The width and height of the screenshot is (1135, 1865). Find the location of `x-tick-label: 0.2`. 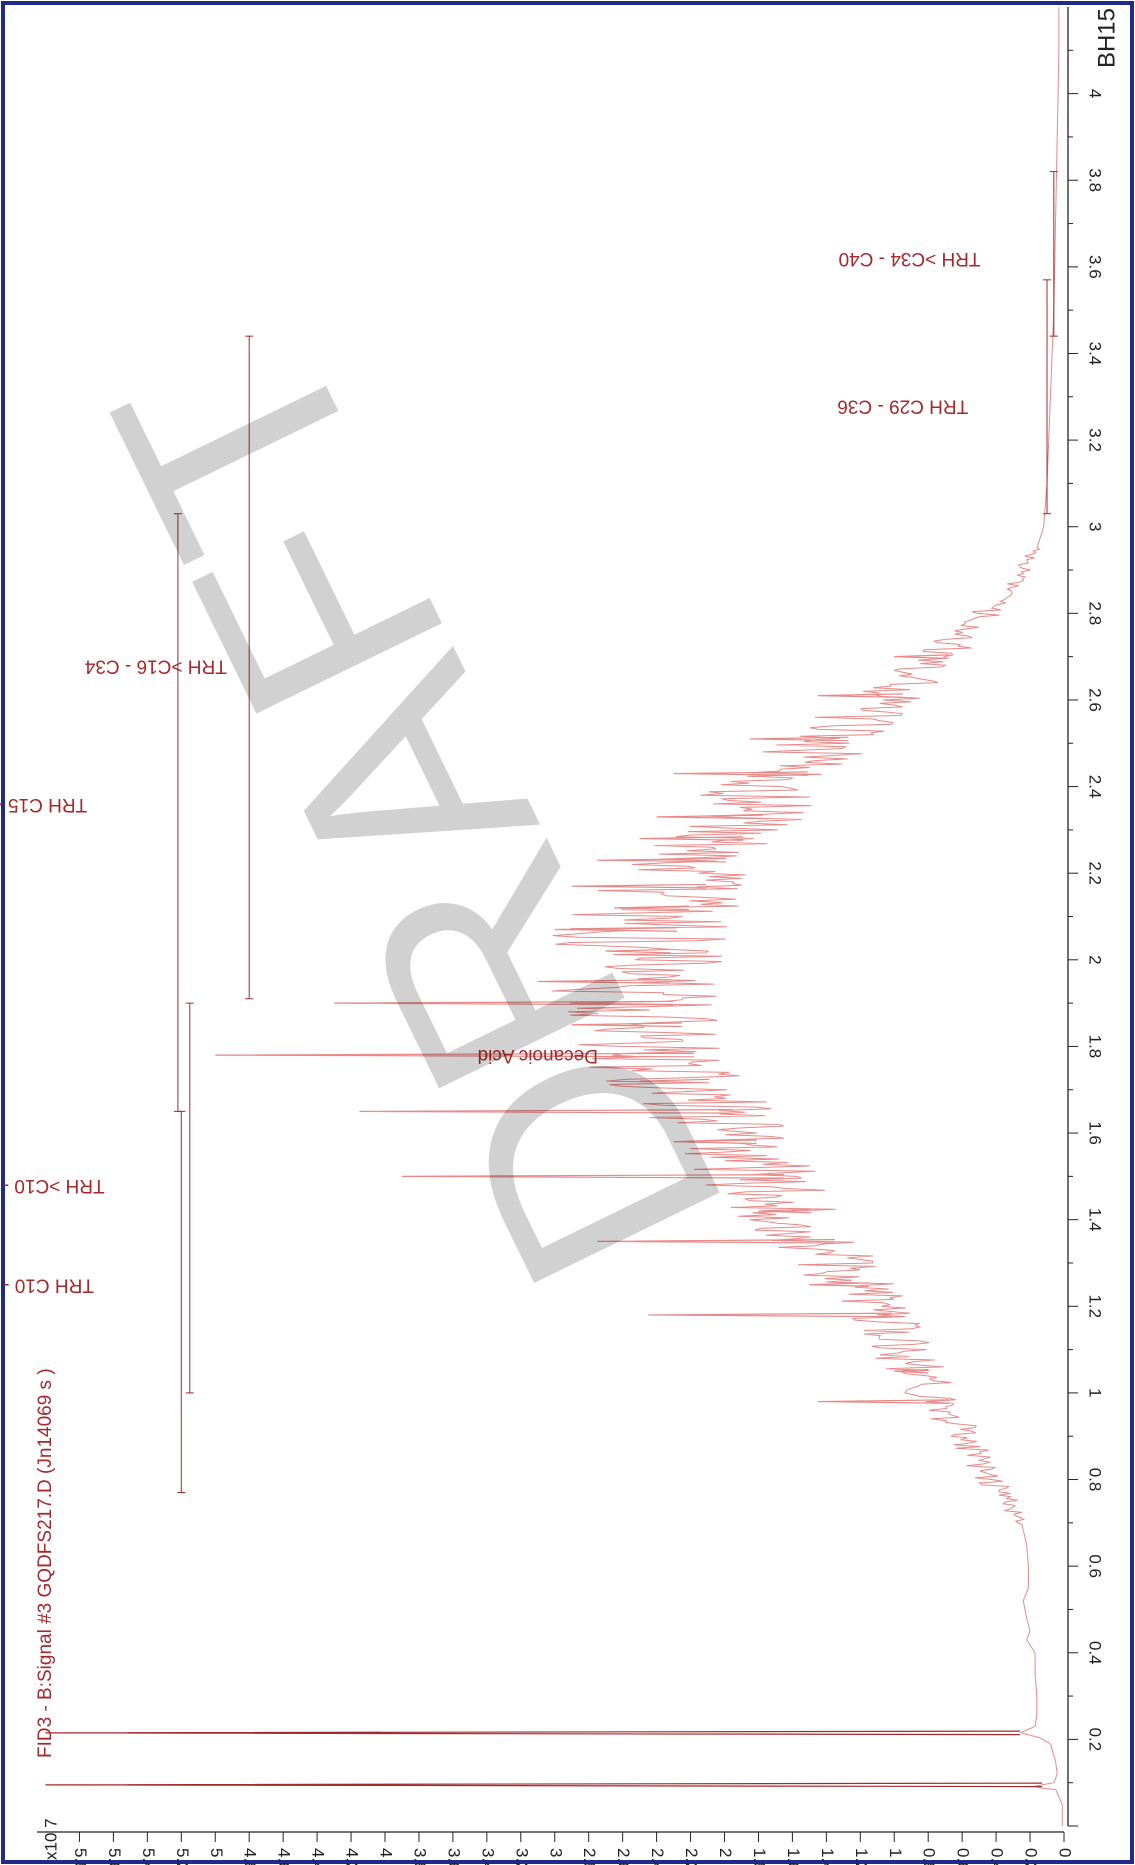

x-tick-label: 0.2 is located at coordinates (1095, 1740).